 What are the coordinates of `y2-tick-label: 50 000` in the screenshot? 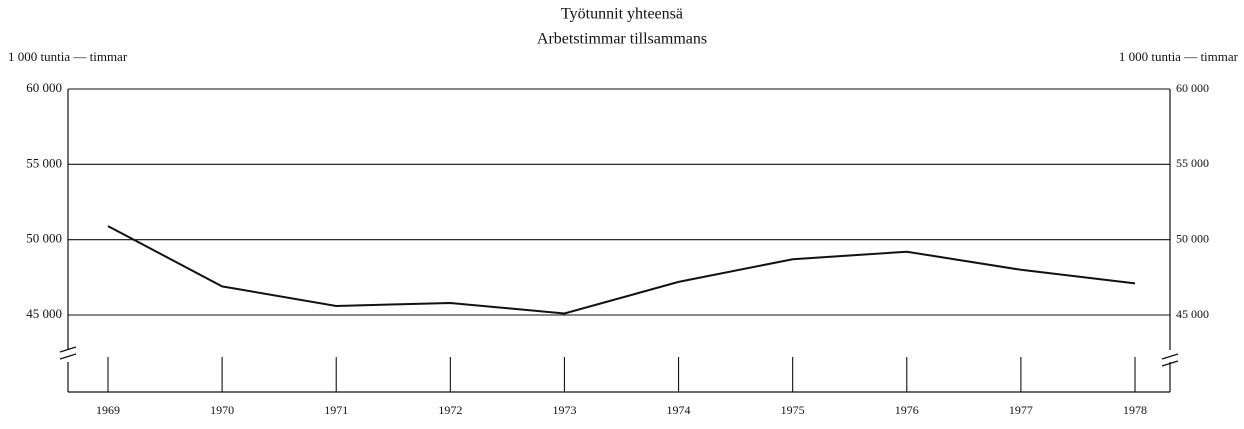 It's located at (1192, 238).